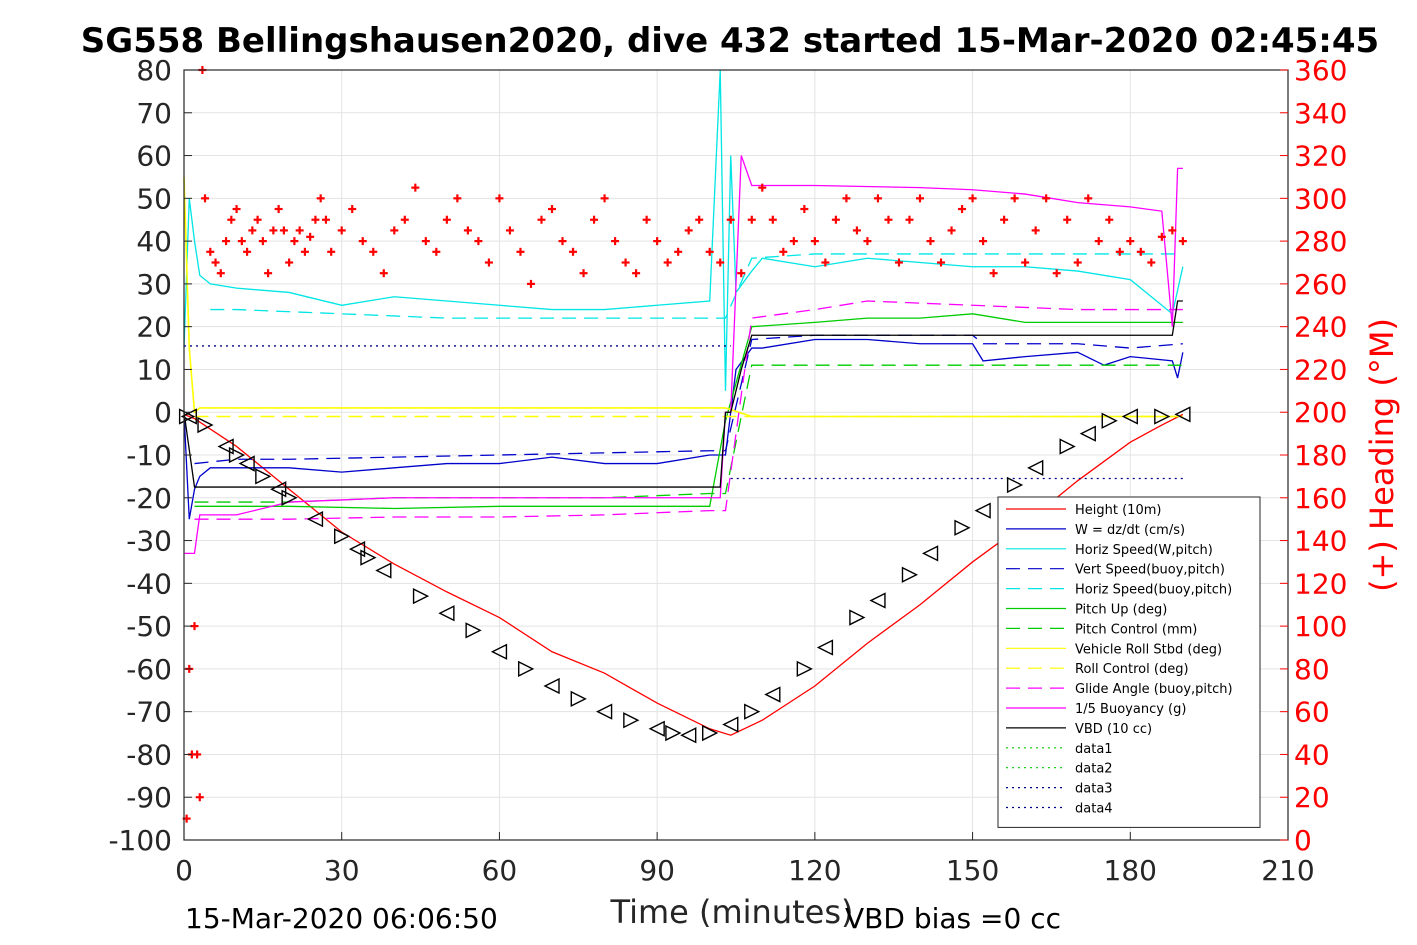  Describe the element at coordinates (149, 541) in the screenshot. I see `y-tick-label: -30` at that location.